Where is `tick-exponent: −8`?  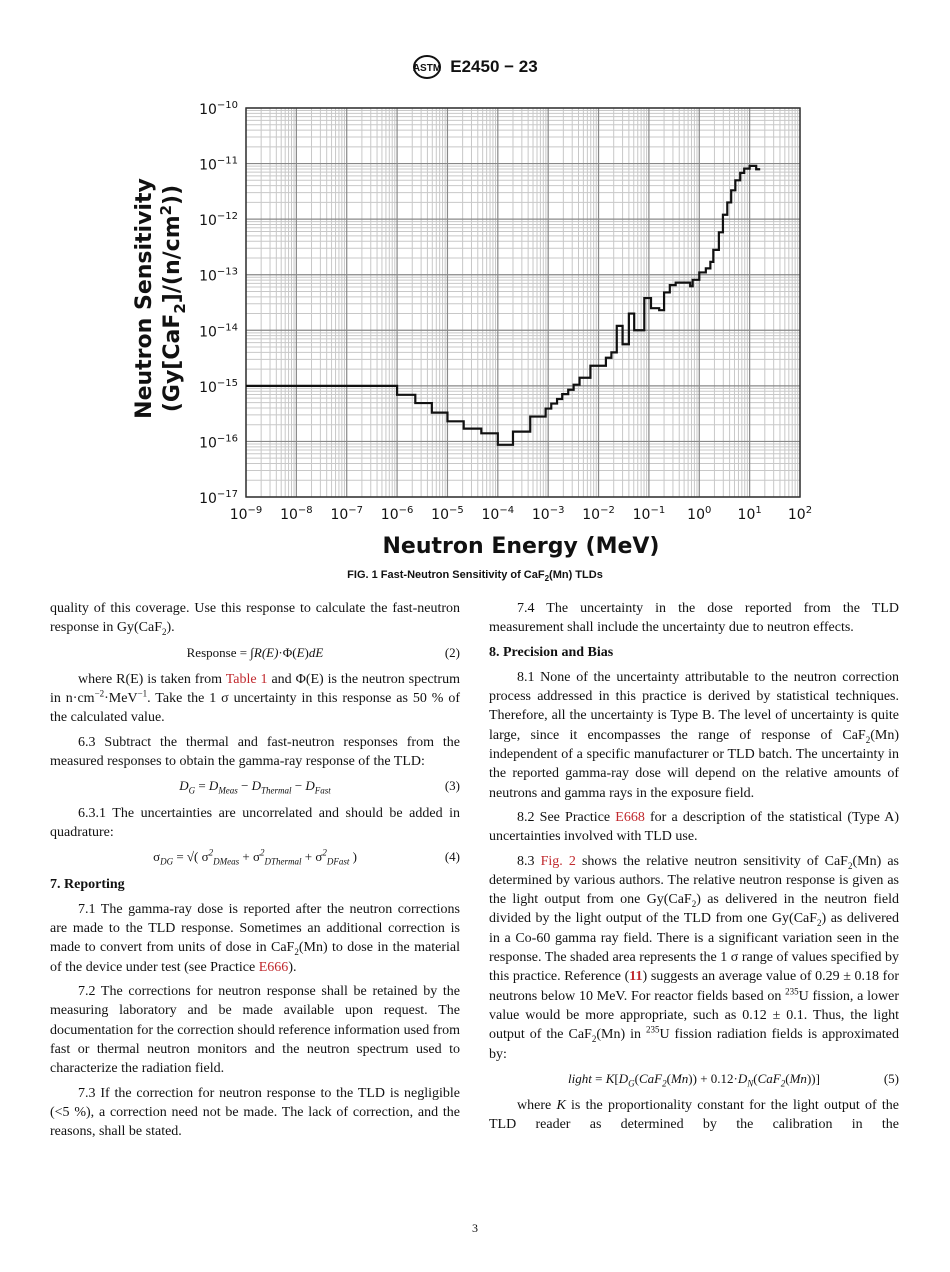 tick-exponent: −8 is located at coordinates (305, 510).